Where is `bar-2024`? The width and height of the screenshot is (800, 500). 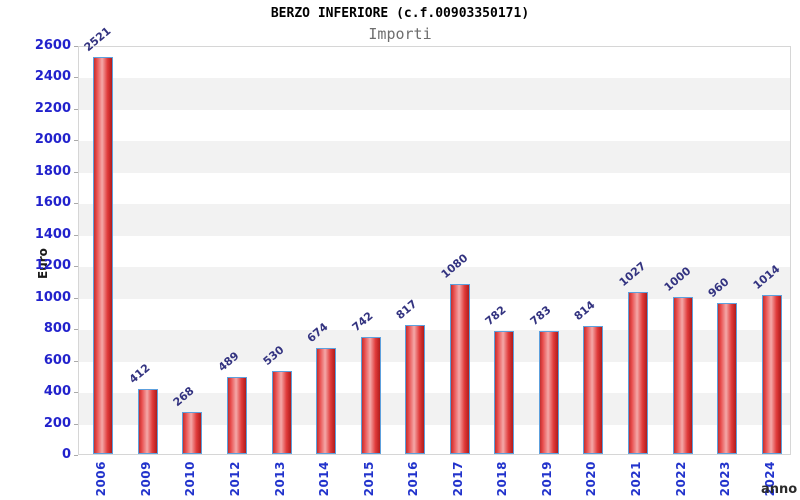
bar-2024 is located at coordinates (771, 374).